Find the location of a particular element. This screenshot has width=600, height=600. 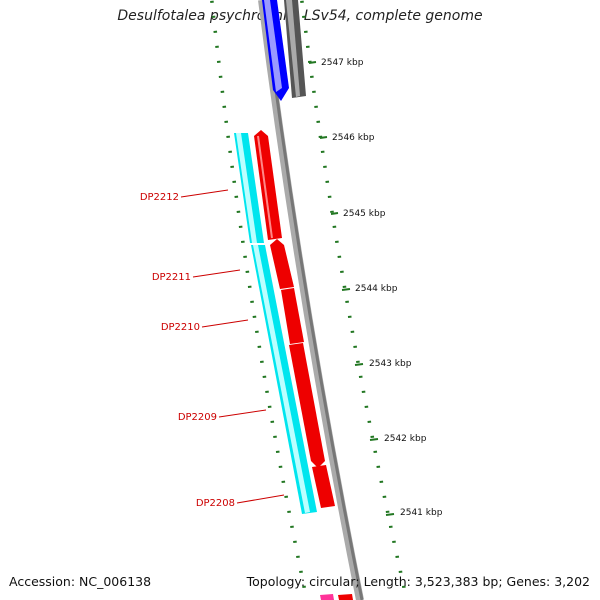

scale-label-2547: 2547 kbp is located at coordinates (342, 63).